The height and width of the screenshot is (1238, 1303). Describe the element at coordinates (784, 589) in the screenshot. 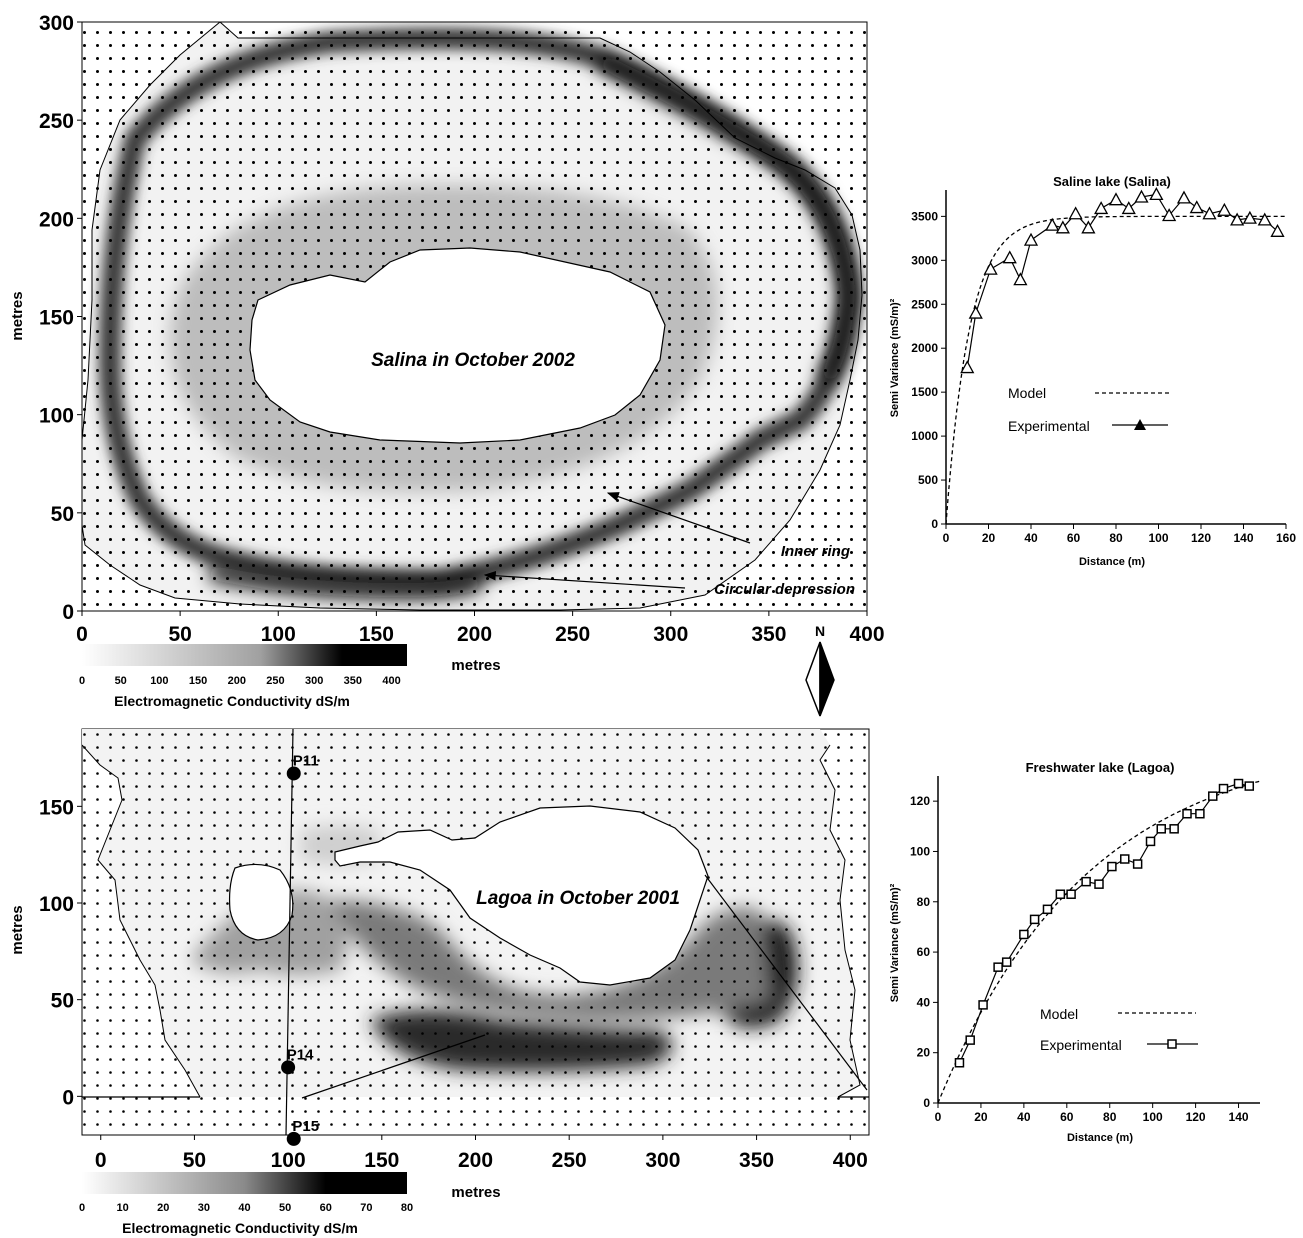

I see `circular-depression-label: Circular depression` at that location.